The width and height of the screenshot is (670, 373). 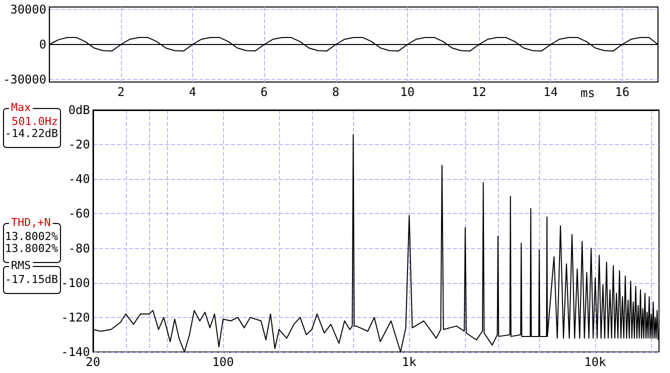 I want to click on x-tick-label: 12, so click(x=479, y=92).